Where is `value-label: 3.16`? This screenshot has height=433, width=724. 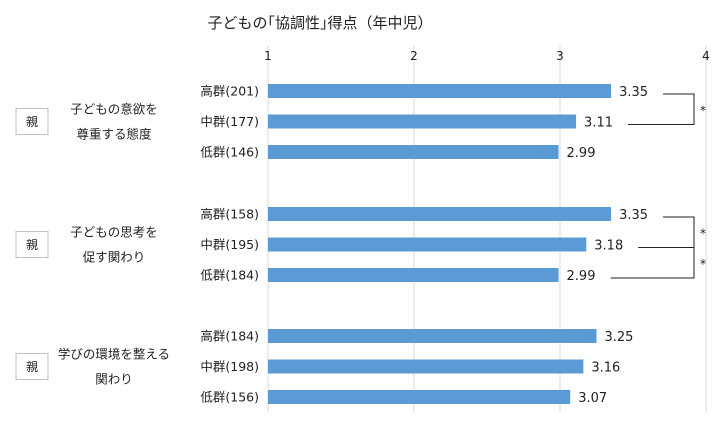 value-label: 3.16 is located at coordinates (605, 368).